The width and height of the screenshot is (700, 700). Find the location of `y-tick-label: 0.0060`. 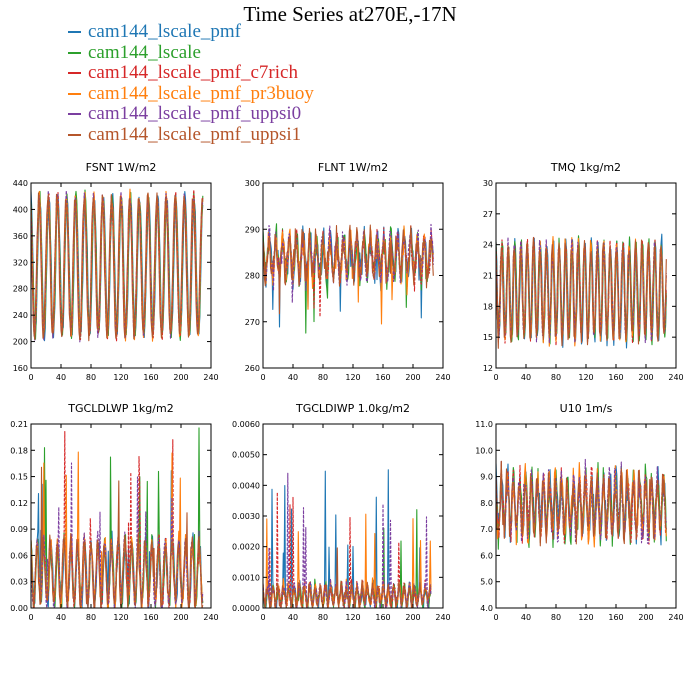

y-tick-label: 0.0060 is located at coordinates (246, 424).